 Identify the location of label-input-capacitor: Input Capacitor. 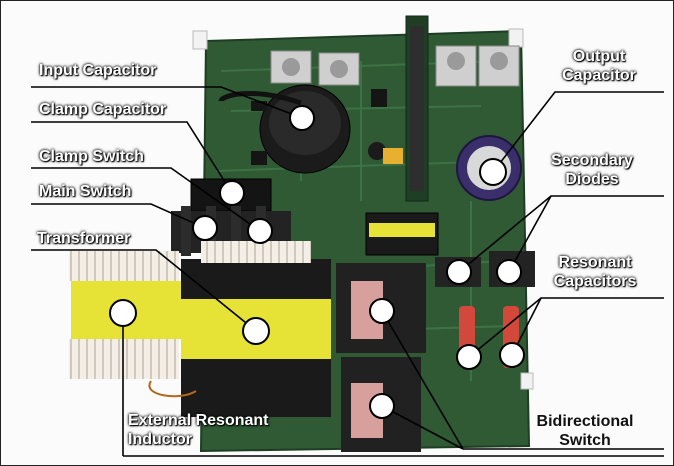
(98, 70).